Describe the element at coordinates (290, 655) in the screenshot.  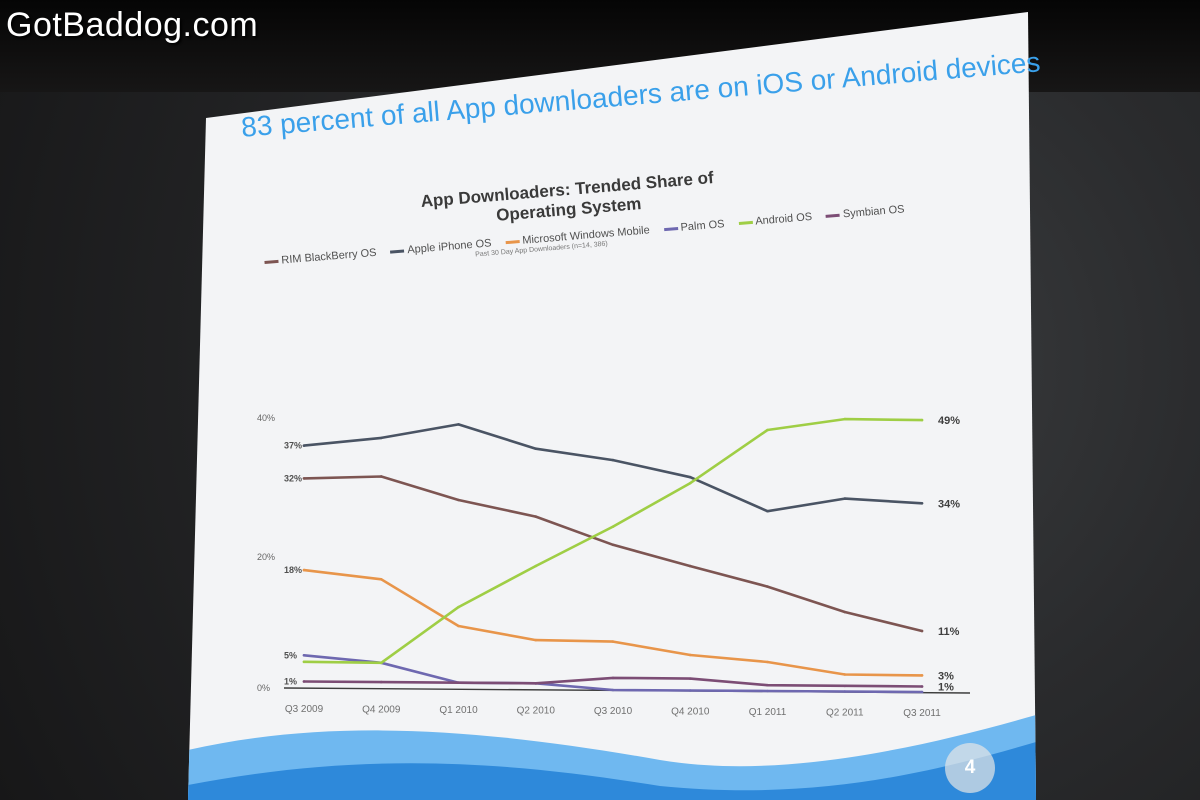
I see `series-start-label: 5%` at that location.